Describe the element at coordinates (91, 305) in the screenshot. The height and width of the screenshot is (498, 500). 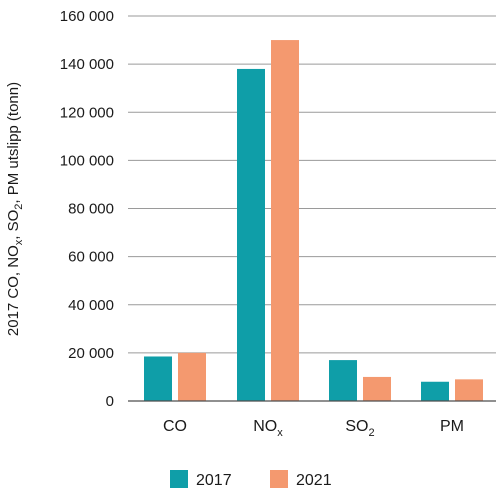
I see `y-tick-label: 40 000` at that location.